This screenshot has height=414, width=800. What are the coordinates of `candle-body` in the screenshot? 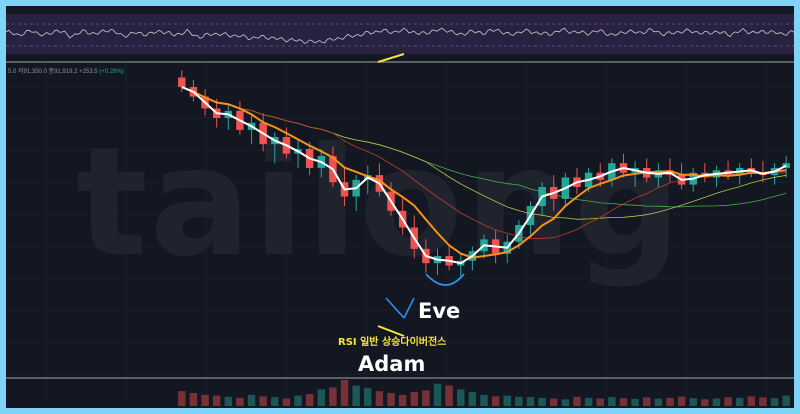 It's located at (182, 82).